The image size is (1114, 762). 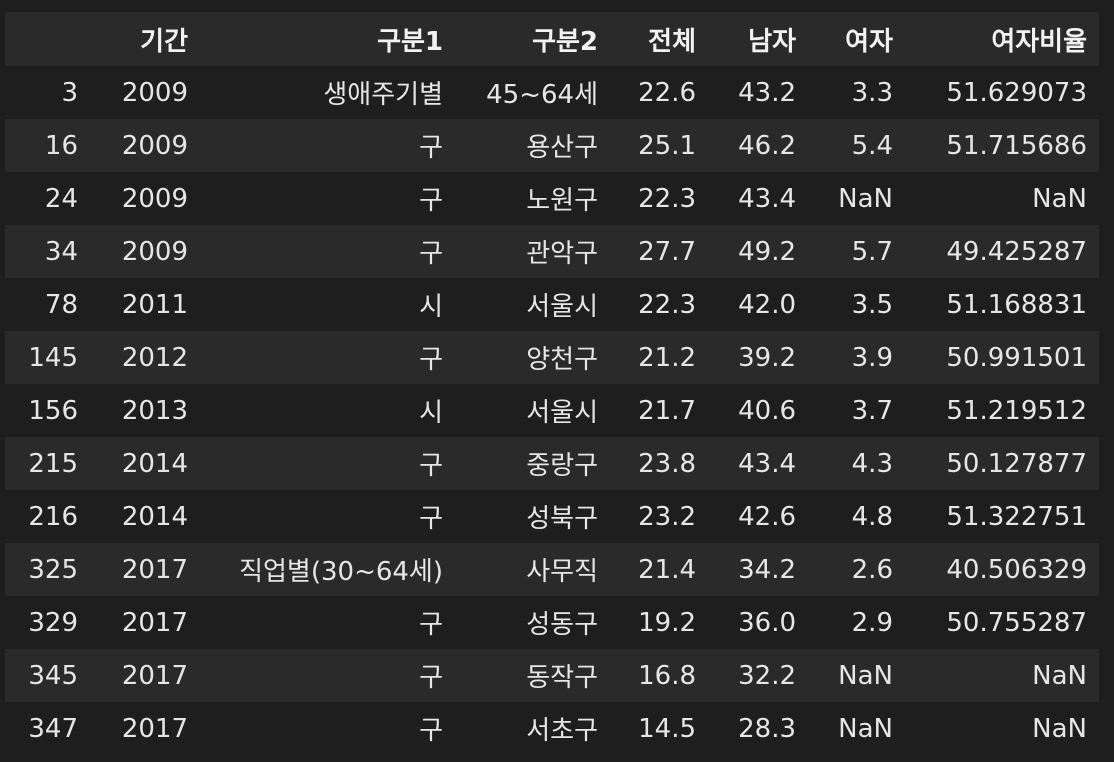 What do you see at coordinates (410, 41) in the screenshot?
I see `column-header-category1: 구분1` at bounding box center [410, 41].